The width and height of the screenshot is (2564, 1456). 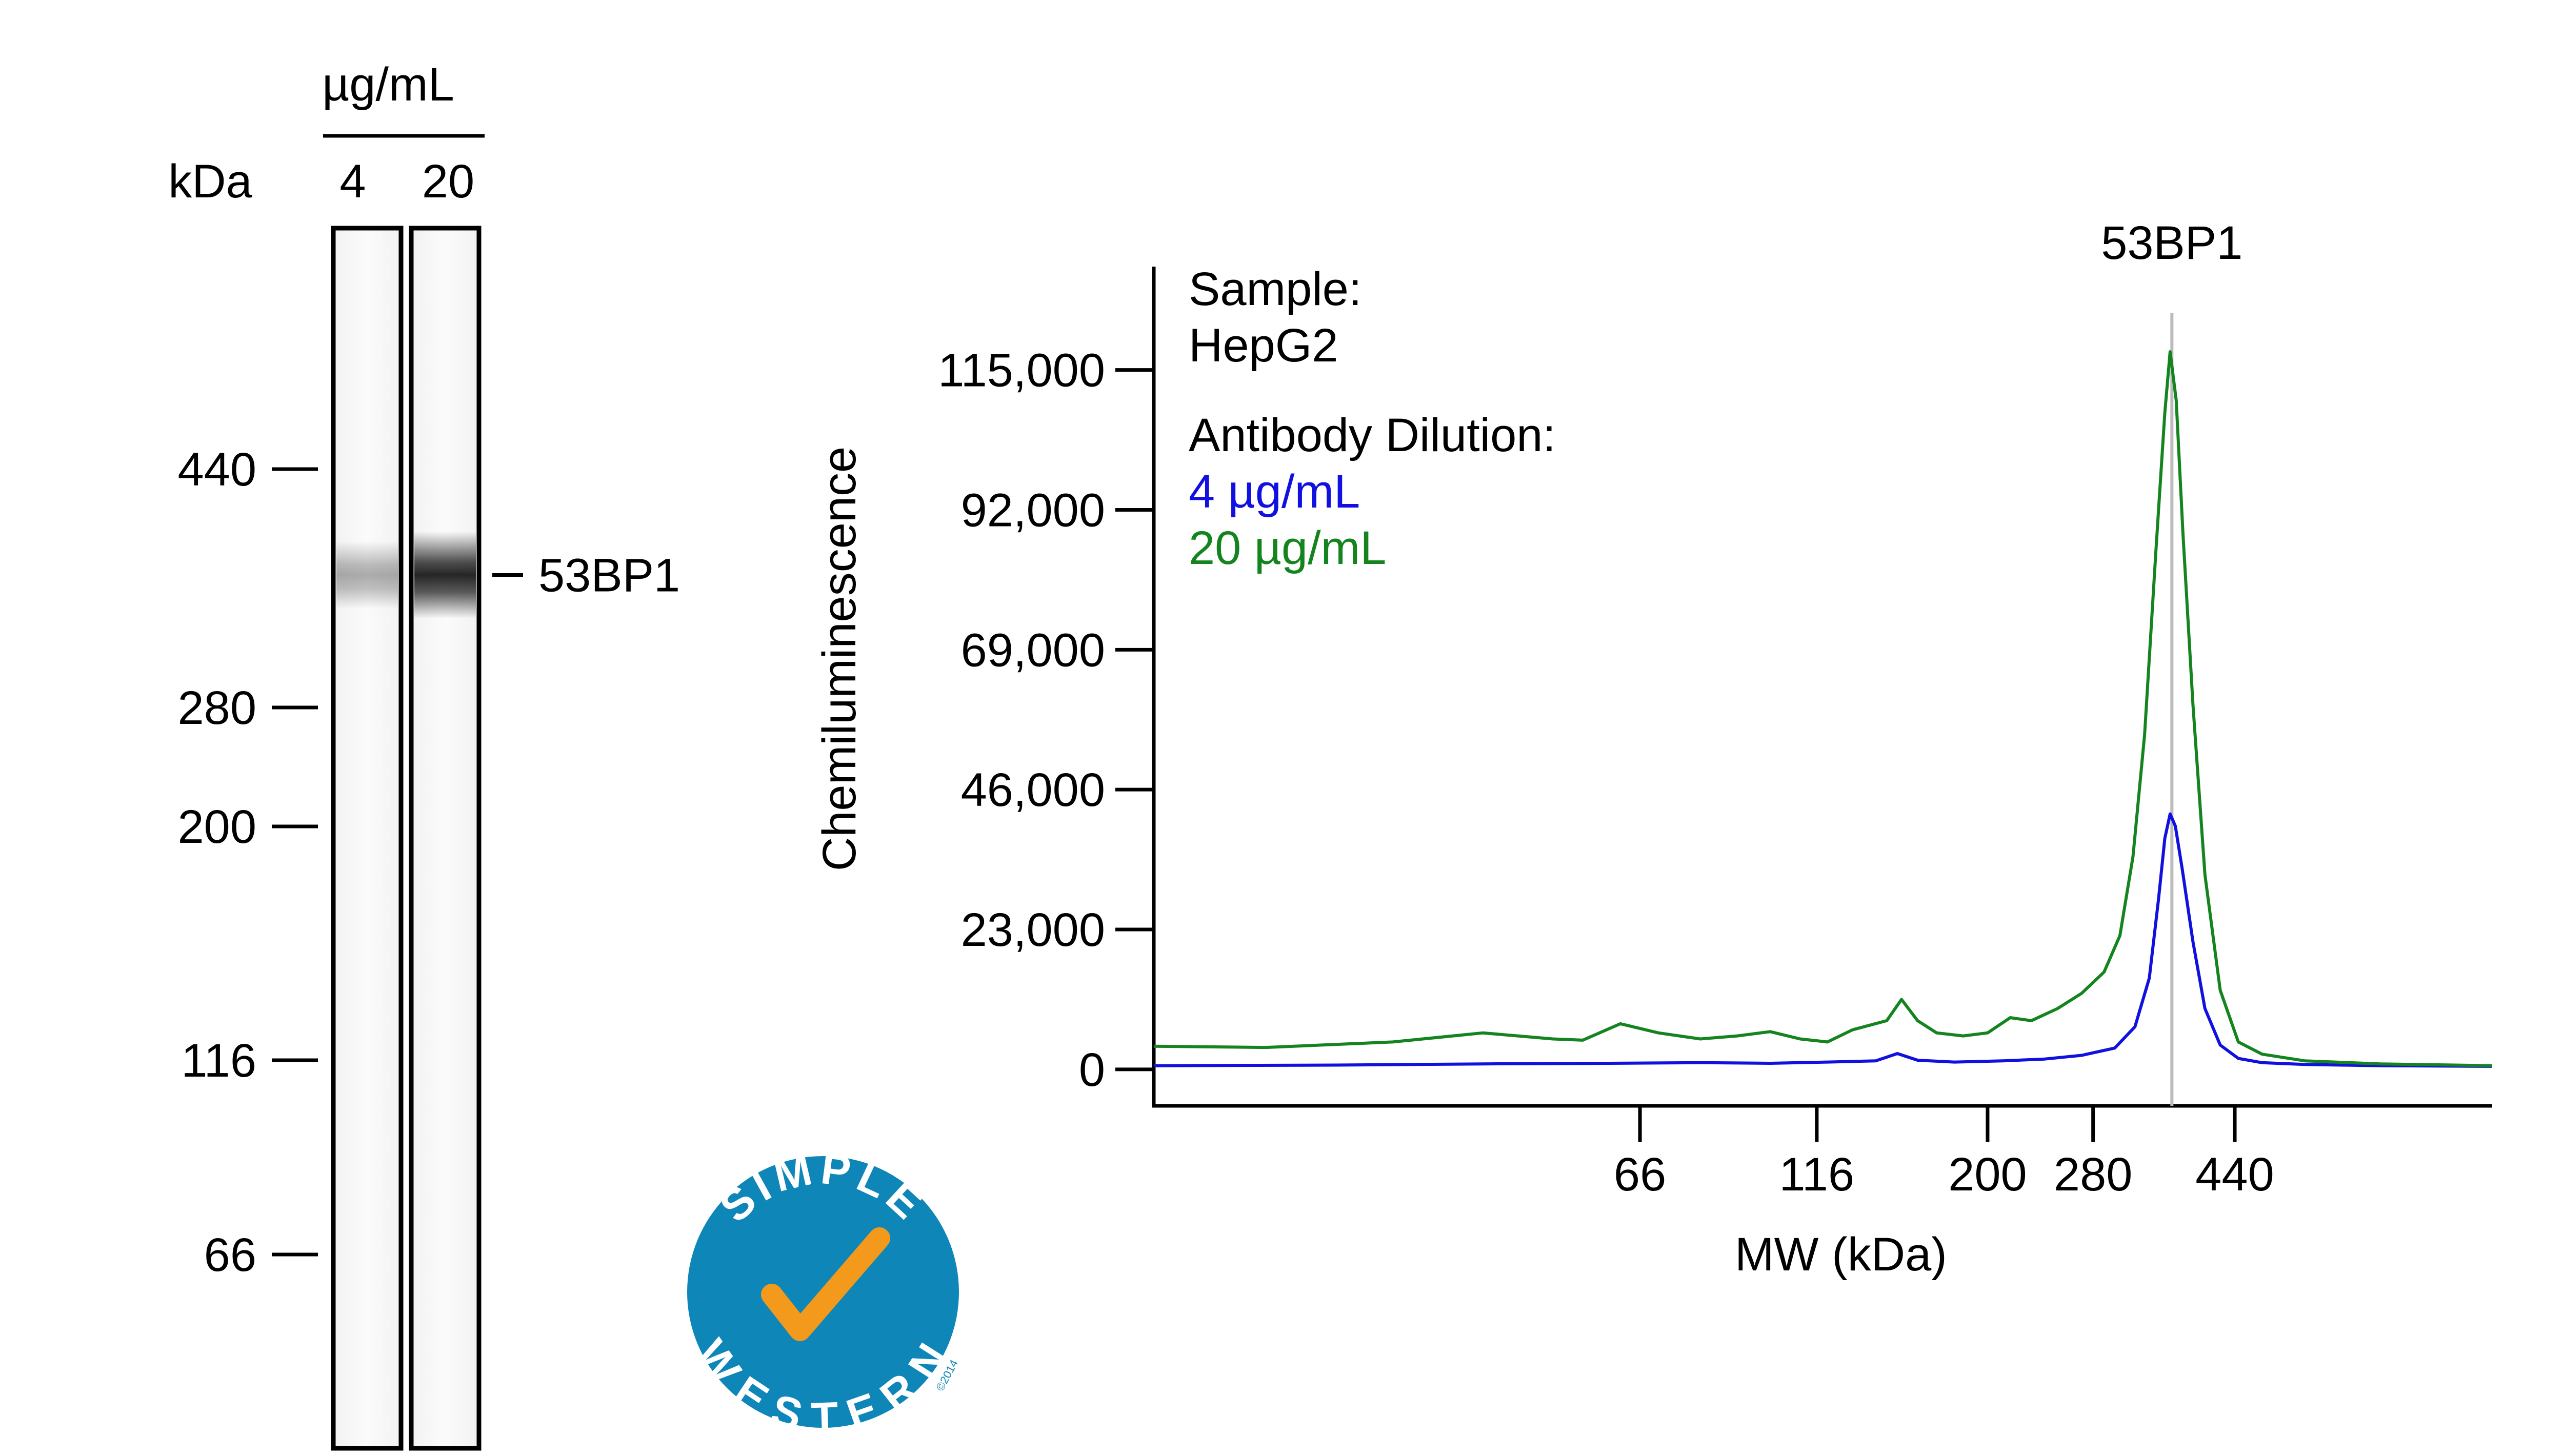 What do you see at coordinates (1640, 1174) in the screenshot?
I see `x-tick-label: 66` at bounding box center [1640, 1174].